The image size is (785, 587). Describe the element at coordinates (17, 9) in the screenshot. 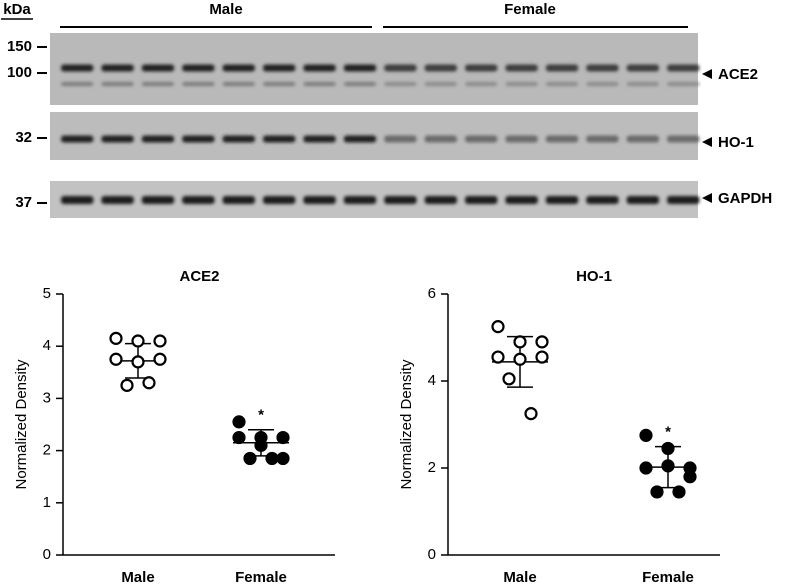

I see `unit-label: kDa` at that location.